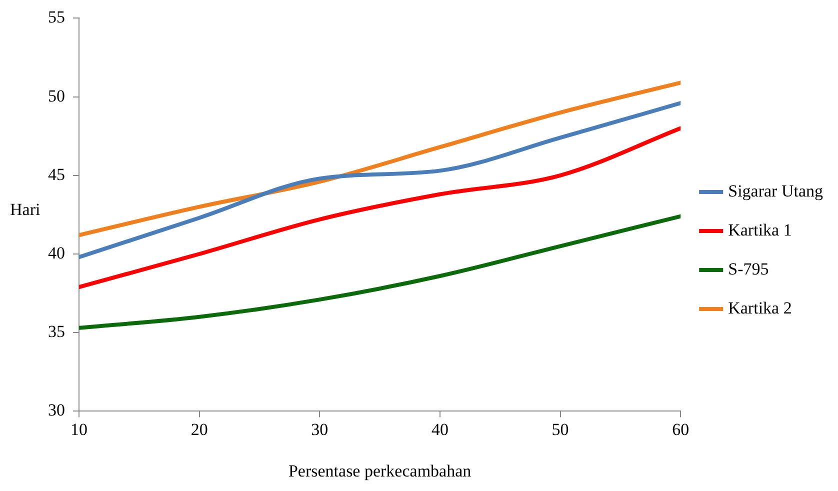  Describe the element at coordinates (760, 308) in the screenshot. I see `legend-label: Kartika 2` at that location.